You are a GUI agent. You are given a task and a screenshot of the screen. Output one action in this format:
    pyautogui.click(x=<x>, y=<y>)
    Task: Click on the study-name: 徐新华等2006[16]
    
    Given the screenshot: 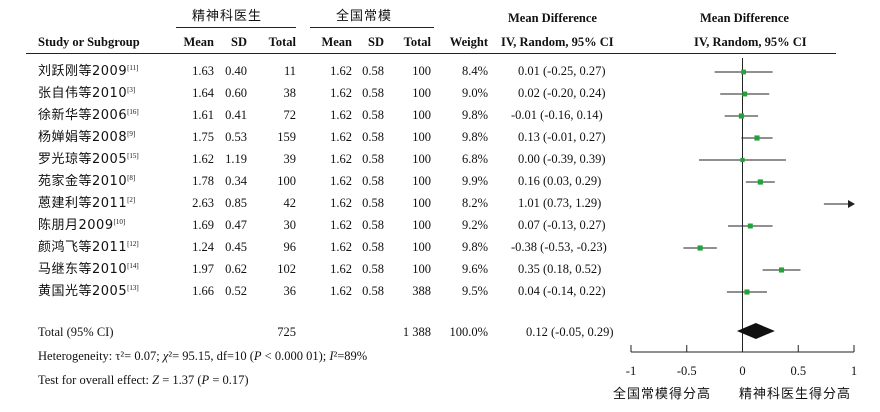 What is the action you would take?
    pyautogui.click(x=88, y=115)
    